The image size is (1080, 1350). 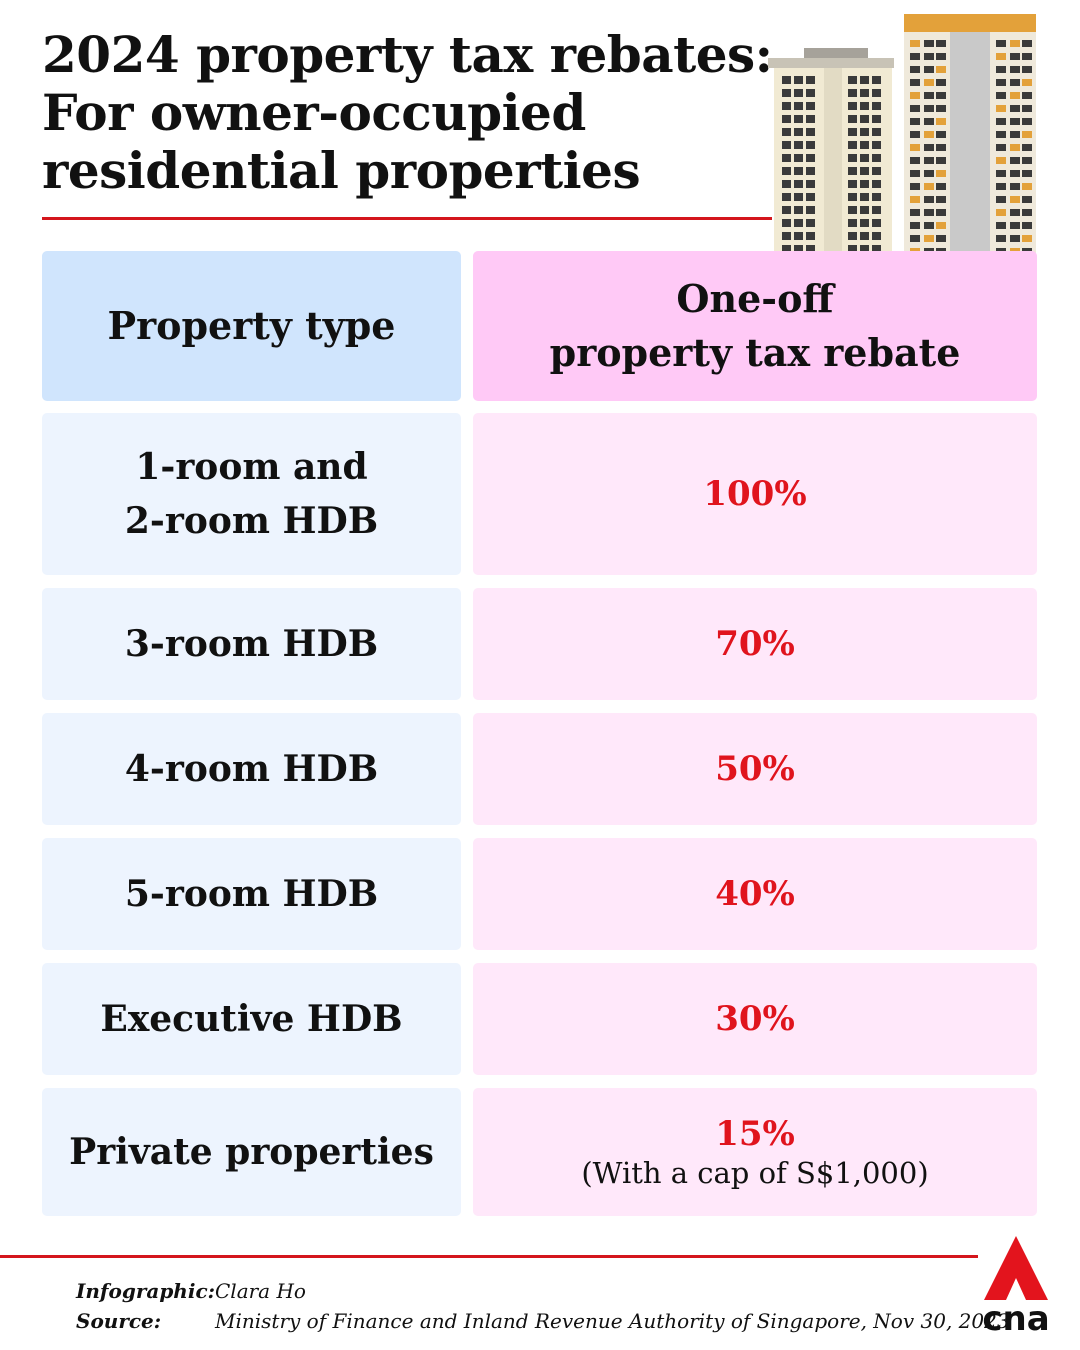 What do you see at coordinates (755, 1134) in the screenshot?
I see `rebate-value: 15%` at bounding box center [755, 1134].